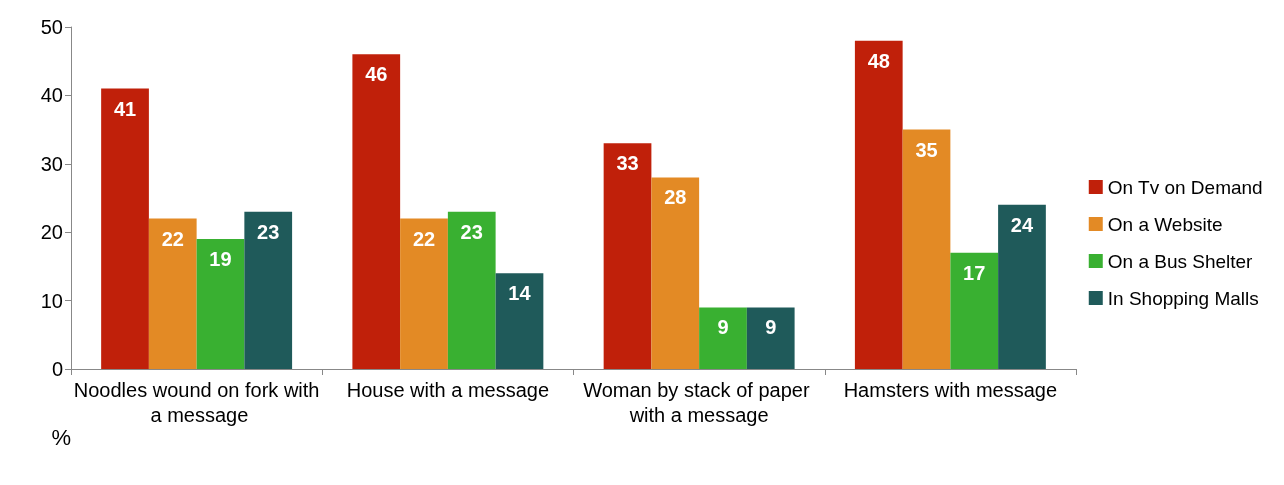 This screenshot has height=485, width=1284. Describe the element at coordinates (57, 369) in the screenshot. I see `y-tick-label: 0` at that location.